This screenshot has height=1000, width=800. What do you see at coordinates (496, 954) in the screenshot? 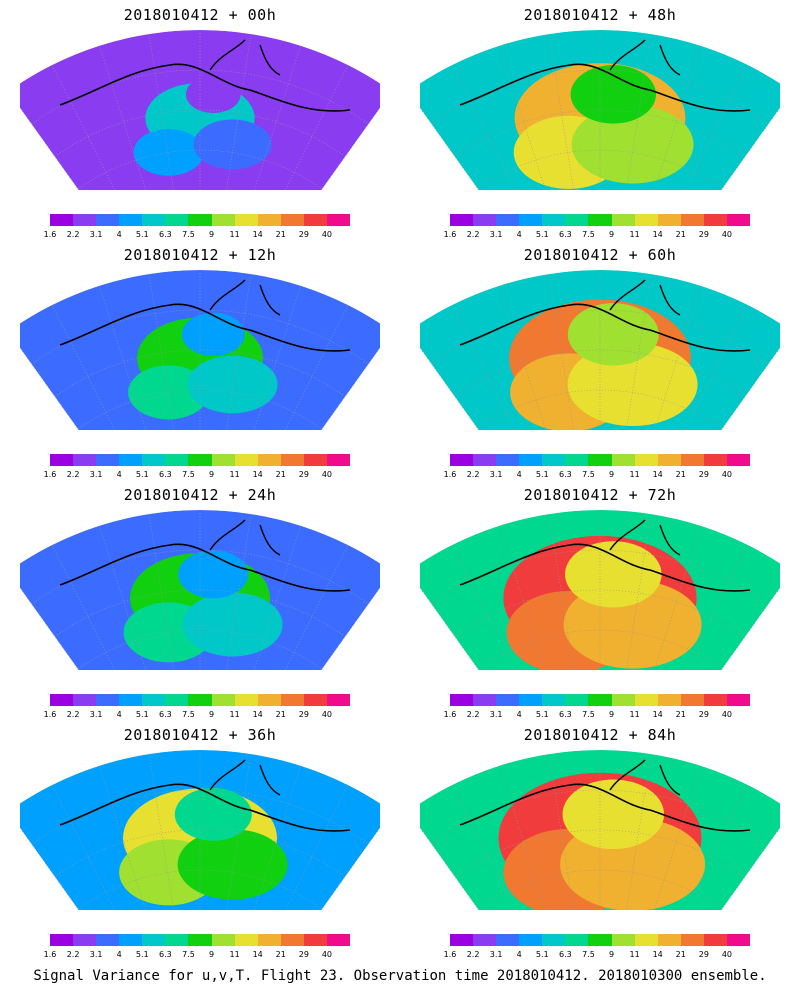
I see `colorbar-tick-label: 3.1` at bounding box center [496, 954].